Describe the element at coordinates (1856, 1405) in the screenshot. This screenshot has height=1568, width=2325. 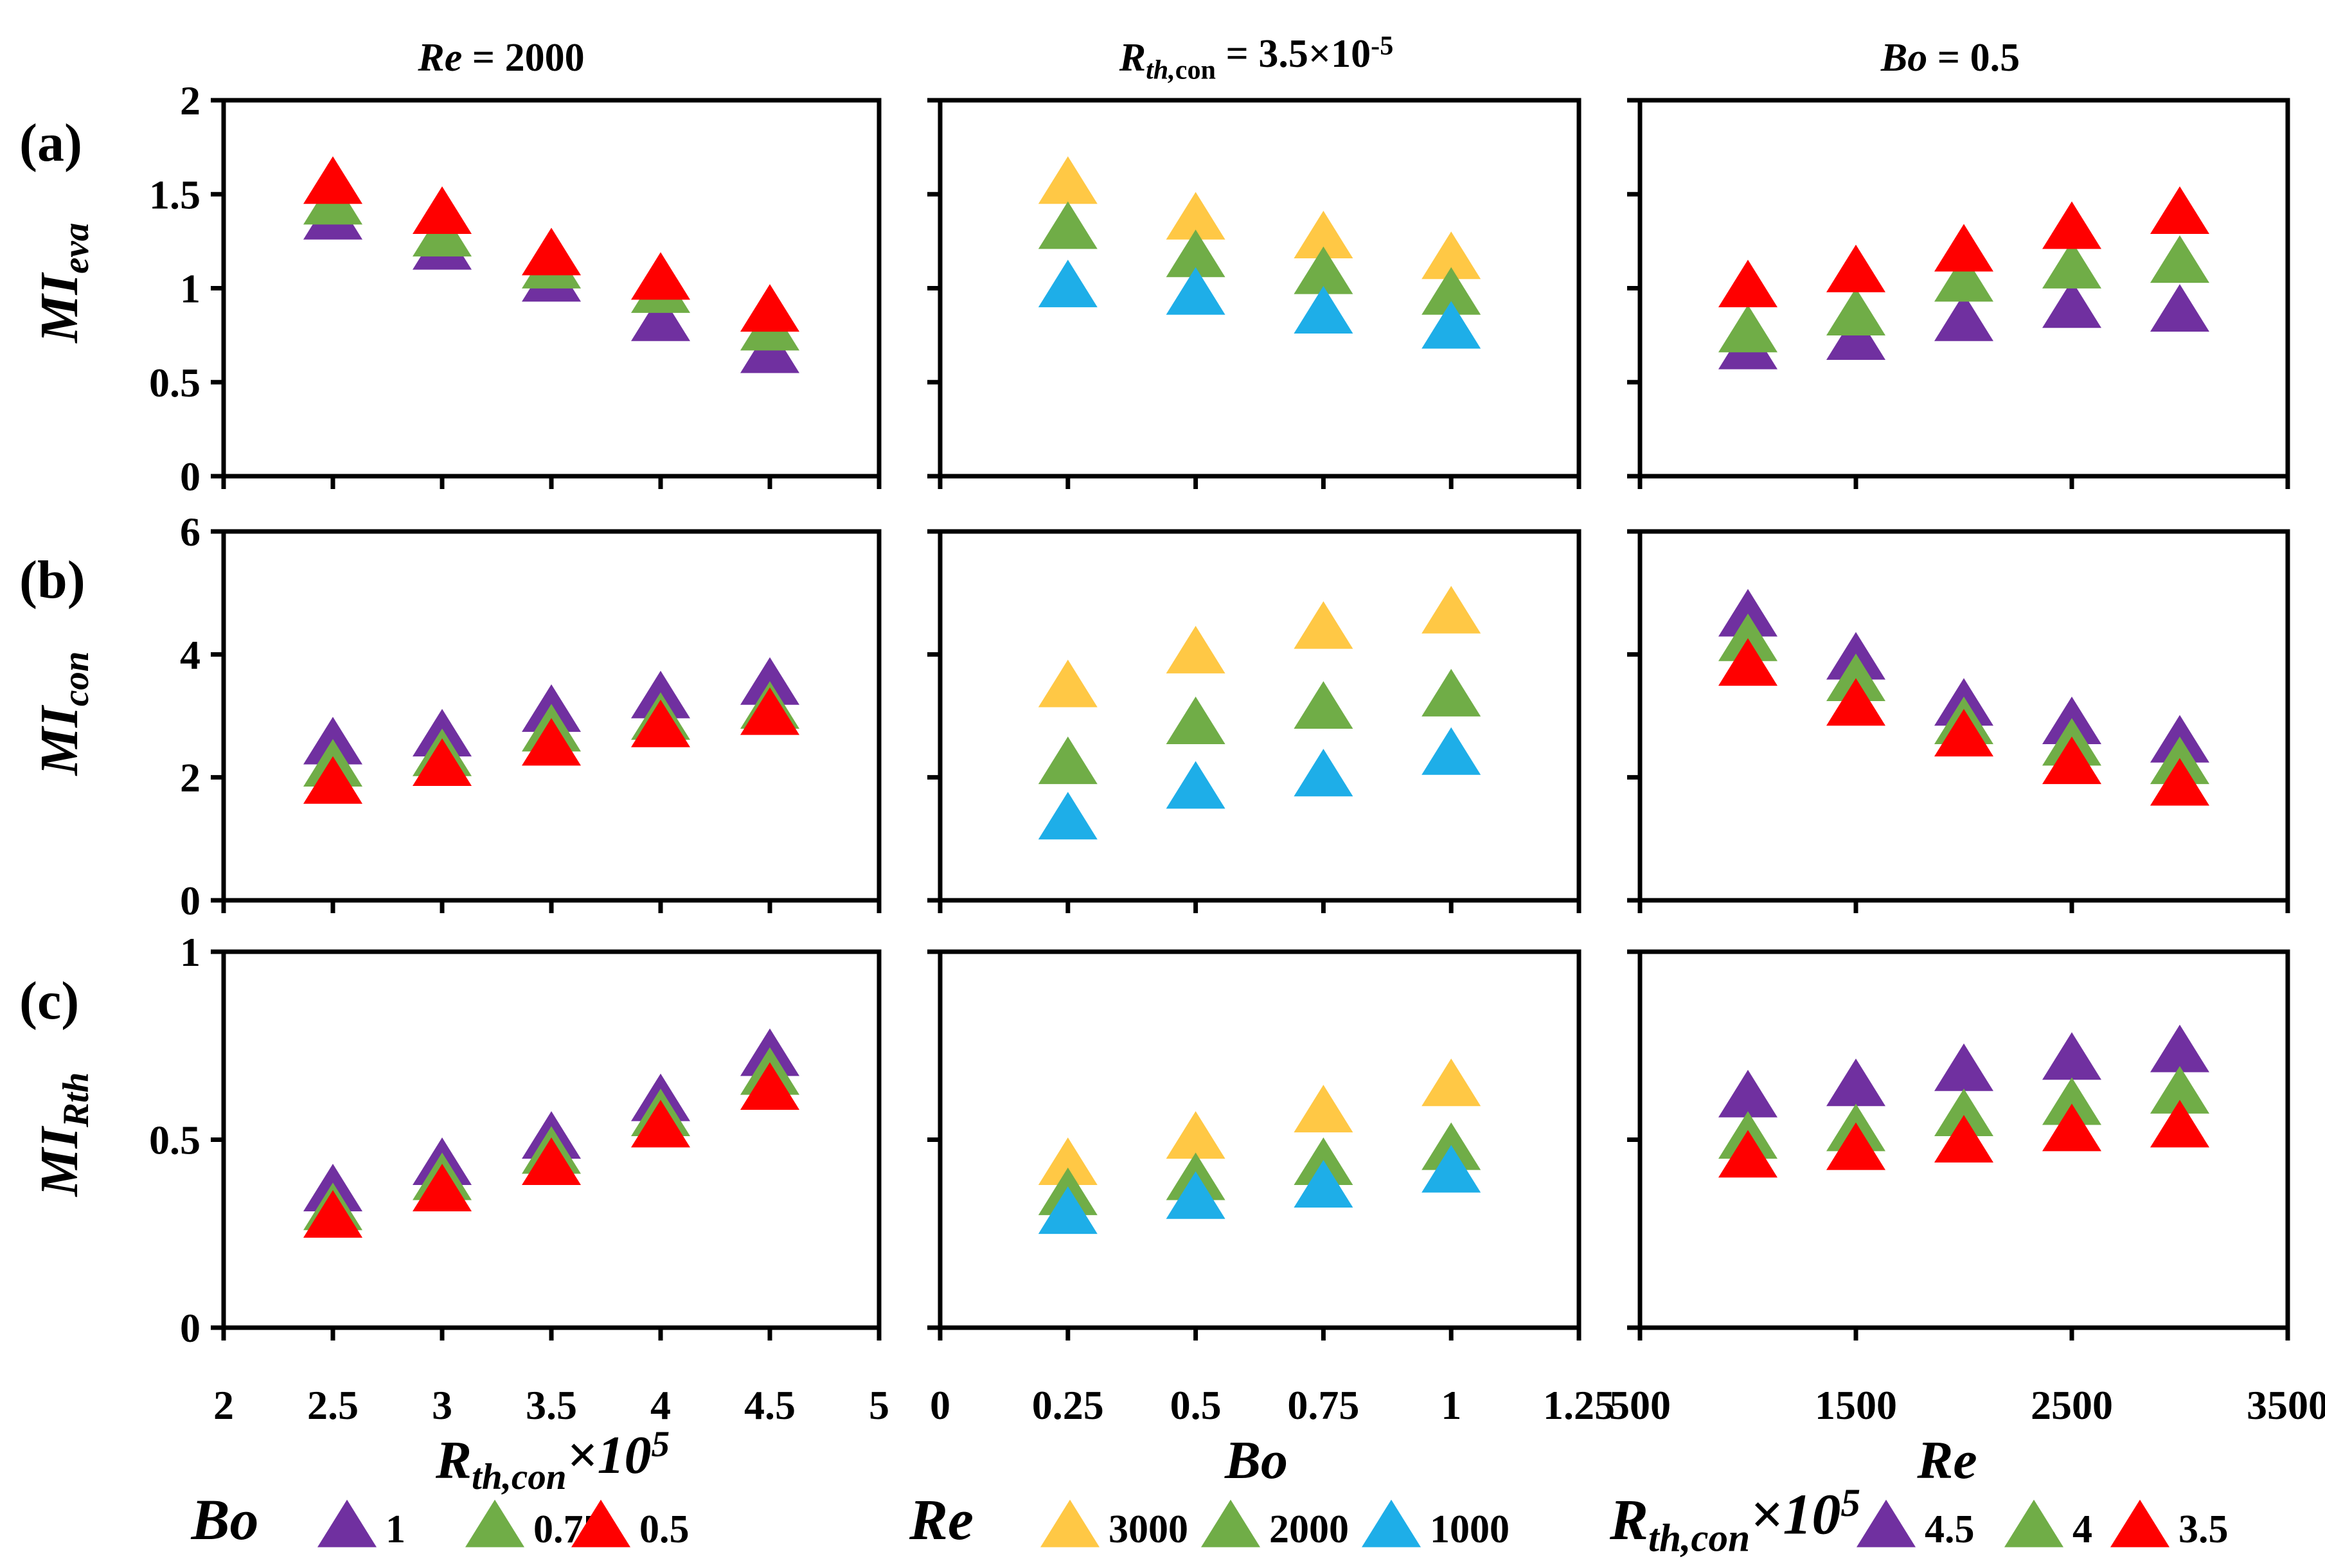
I see `x-tick-label: 1500` at that location.